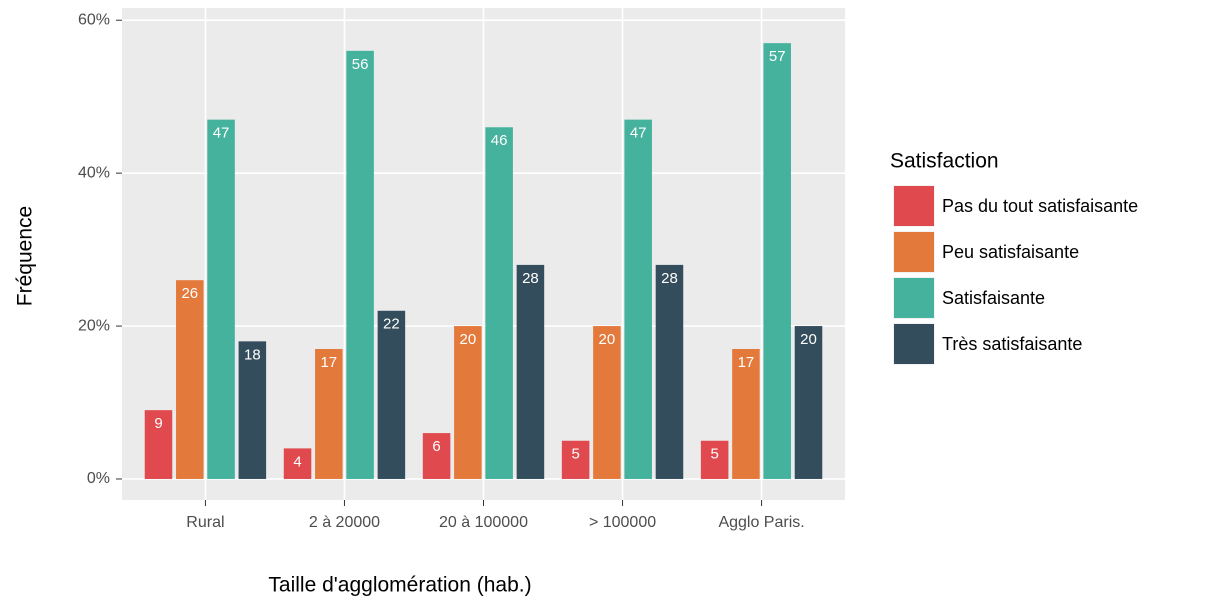 This screenshot has height=602, width=1224. What do you see at coordinates (483, 522) in the screenshot?
I see `x-tick-label: 20 à 100000` at bounding box center [483, 522].